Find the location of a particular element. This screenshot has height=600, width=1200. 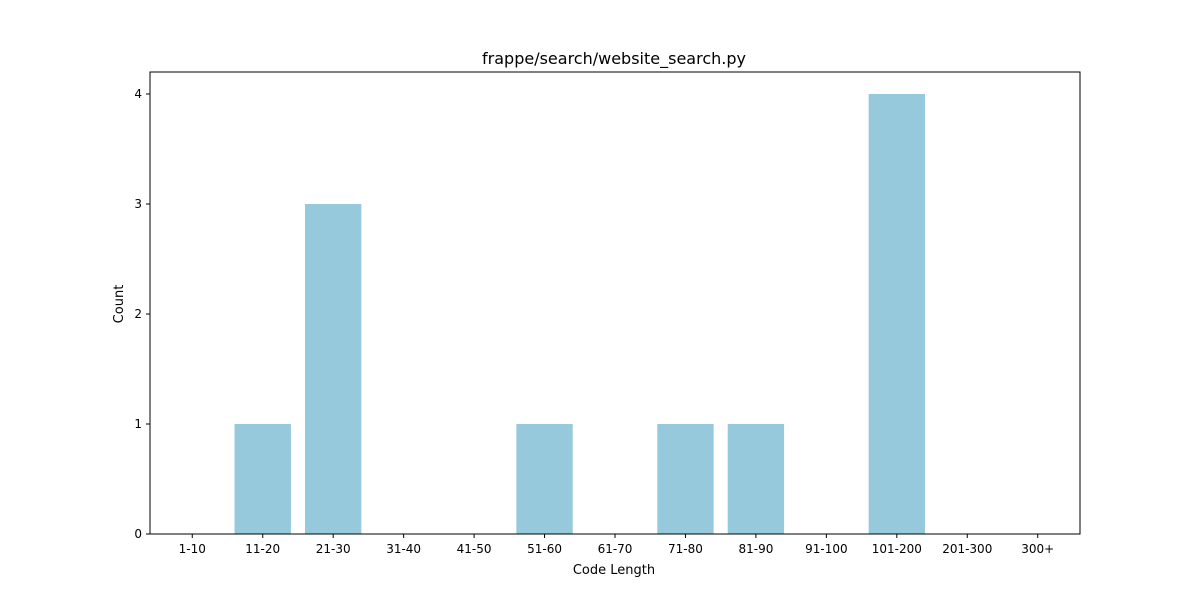

x-tick-label: 51-60 is located at coordinates (544, 549).